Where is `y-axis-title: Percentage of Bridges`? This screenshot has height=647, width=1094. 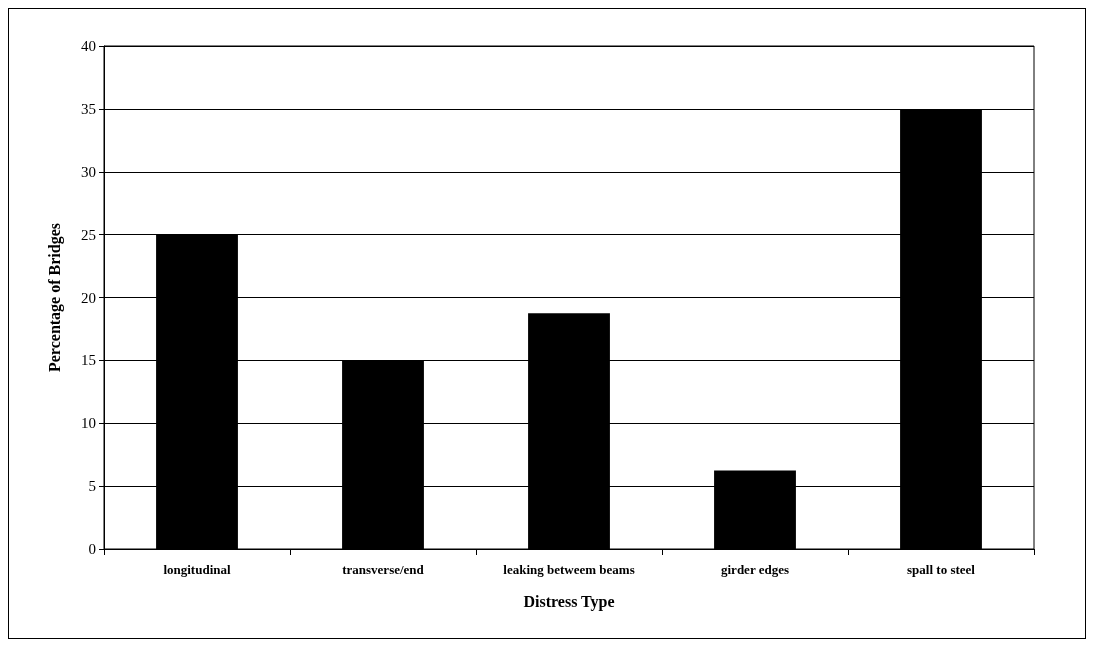 y-axis-title: Percentage of Bridges is located at coordinates (54, 297).